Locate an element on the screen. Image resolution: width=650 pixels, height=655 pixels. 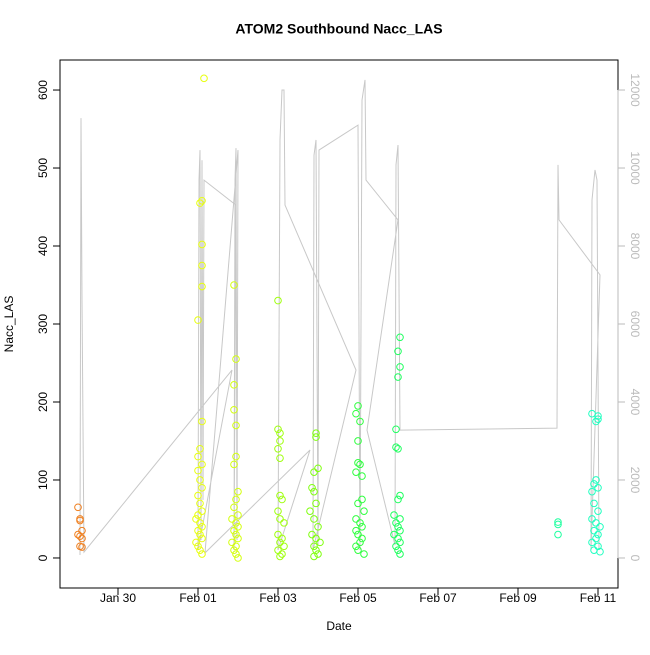
x-tick-label: Jan 30 is located at coordinates (118, 598).